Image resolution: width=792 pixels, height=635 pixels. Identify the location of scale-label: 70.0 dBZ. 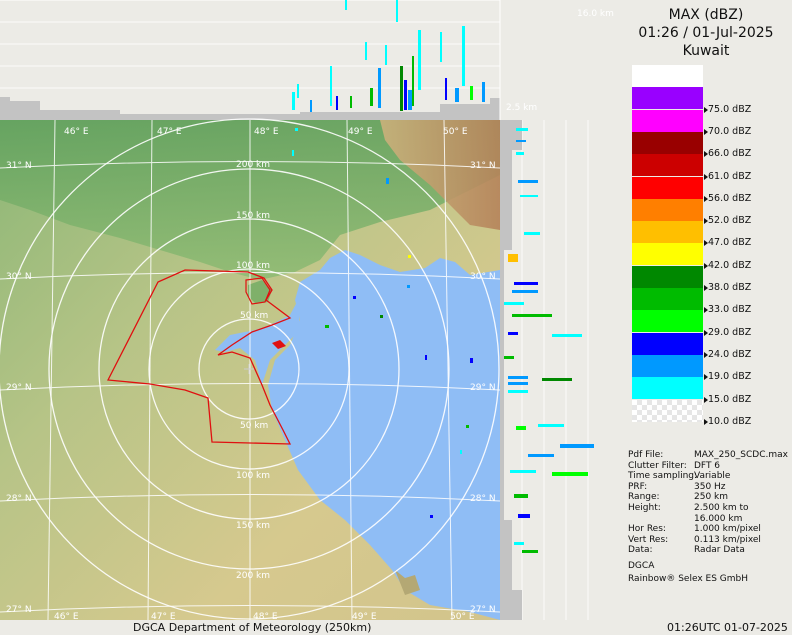
(730, 131).